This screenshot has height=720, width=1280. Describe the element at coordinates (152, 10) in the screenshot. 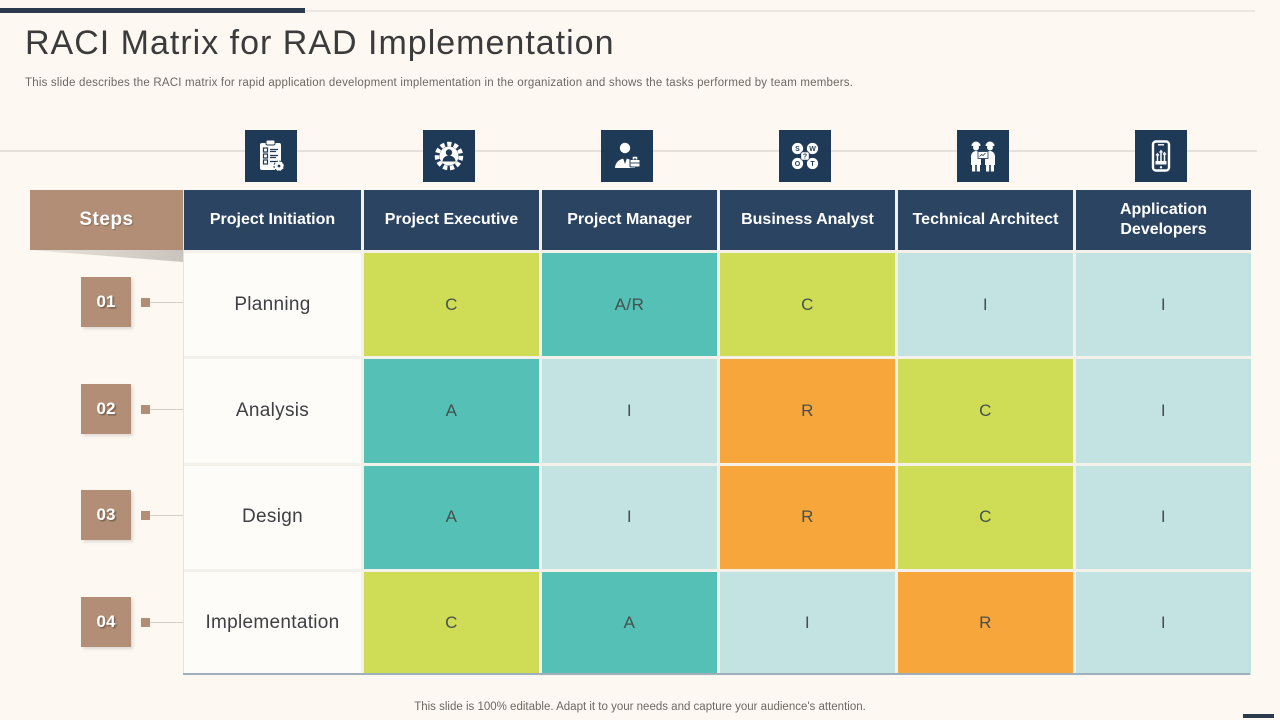

I see `top-accent-bar` at that location.